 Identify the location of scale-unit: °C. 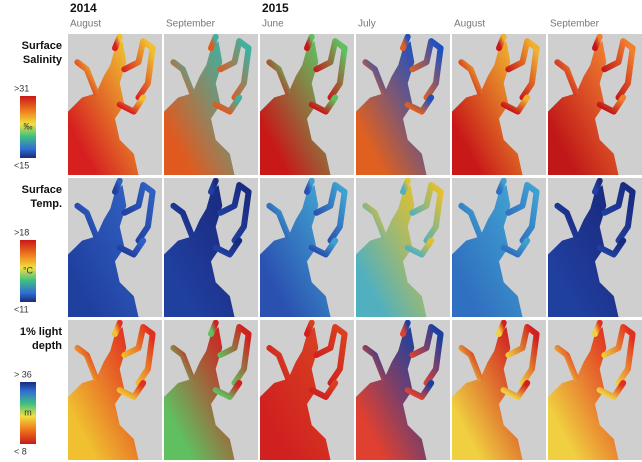
(28, 270).